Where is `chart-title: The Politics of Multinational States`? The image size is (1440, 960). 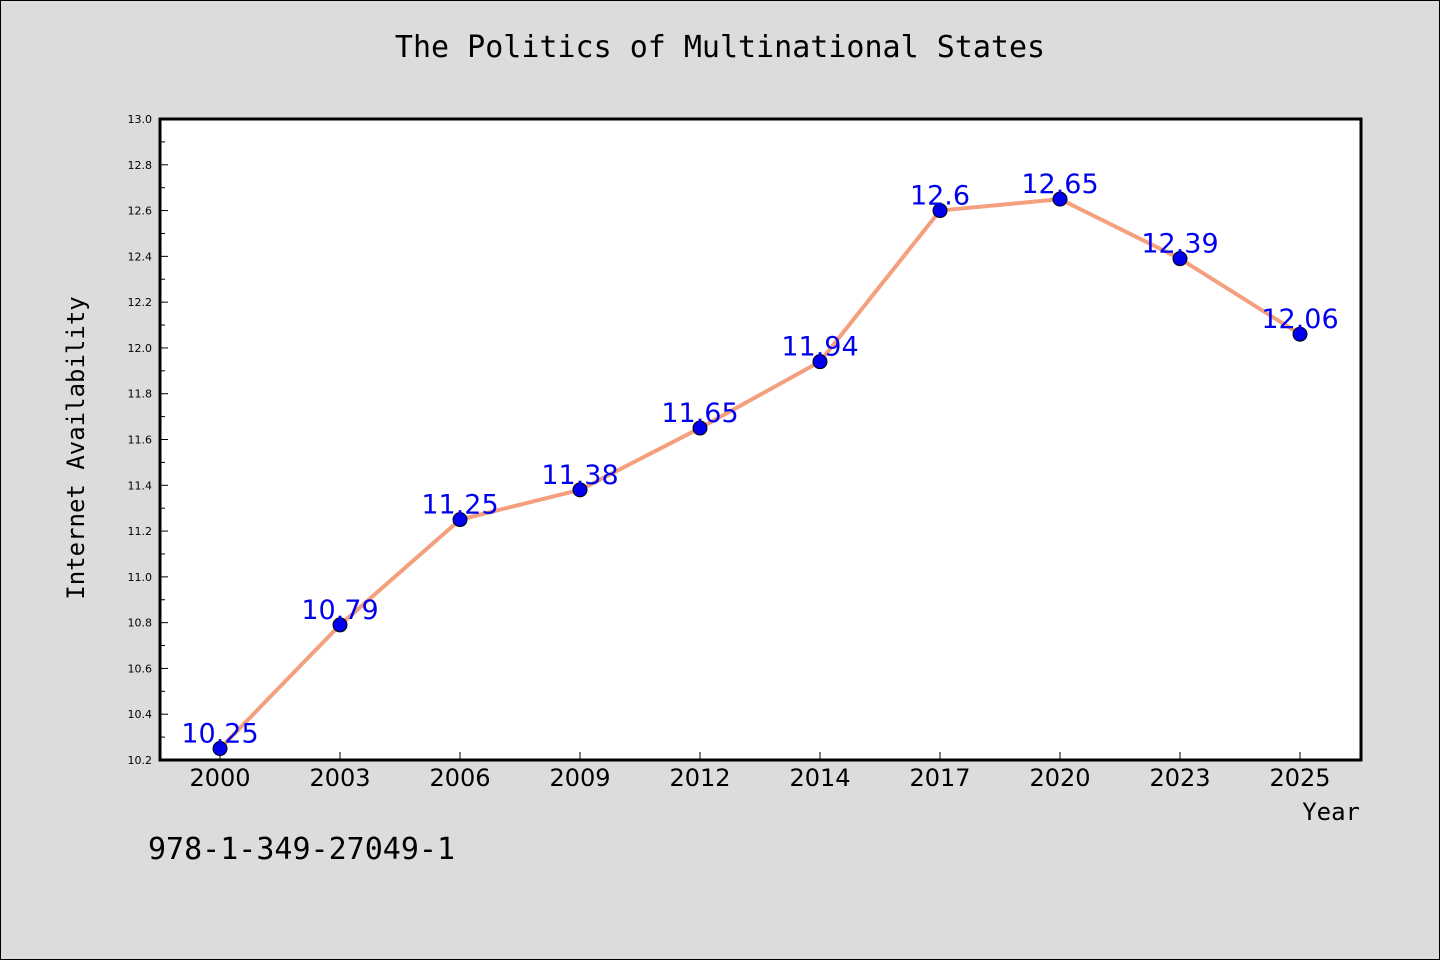
chart-title: The Politics of Multinational States is located at coordinates (720, 47).